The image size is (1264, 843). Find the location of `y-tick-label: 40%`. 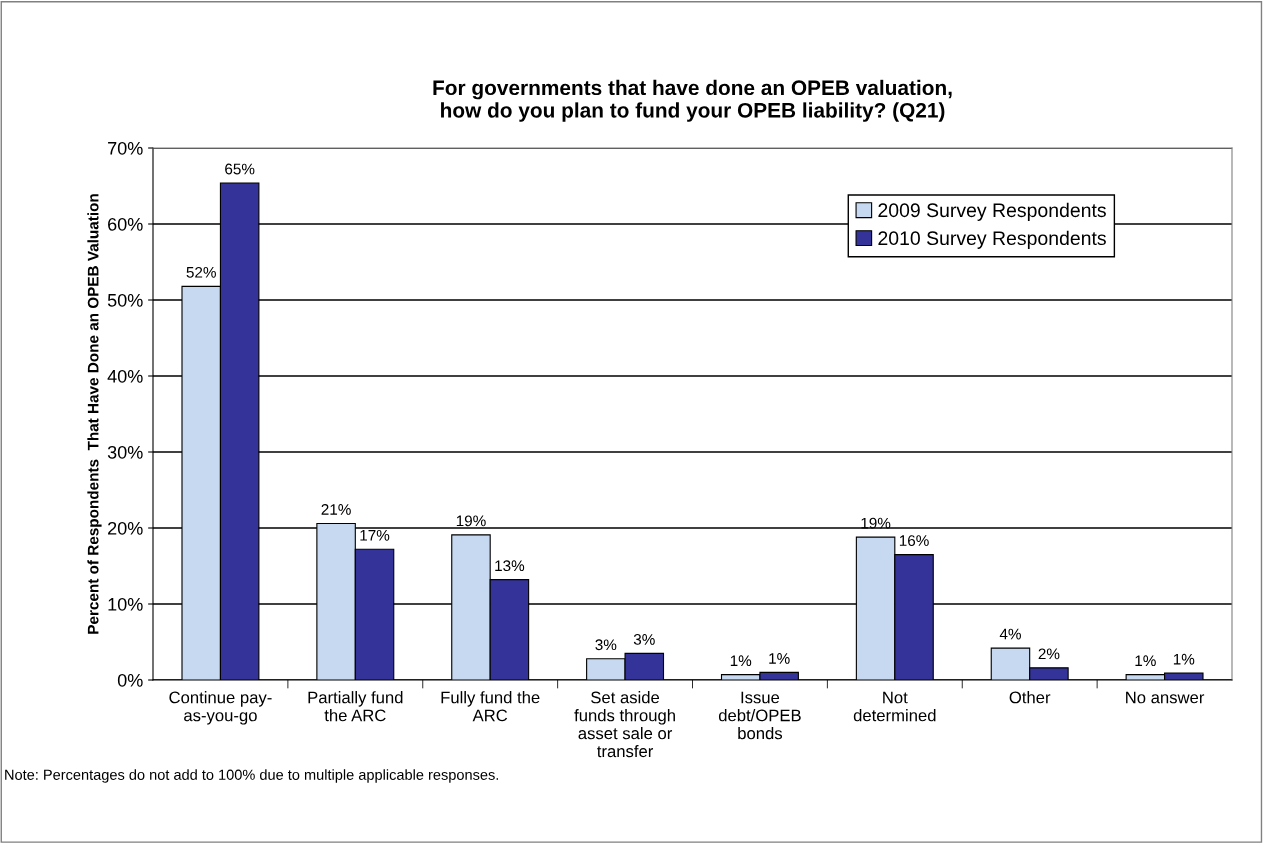

y-tick-label: 40% is located at coordinates (125, 376).